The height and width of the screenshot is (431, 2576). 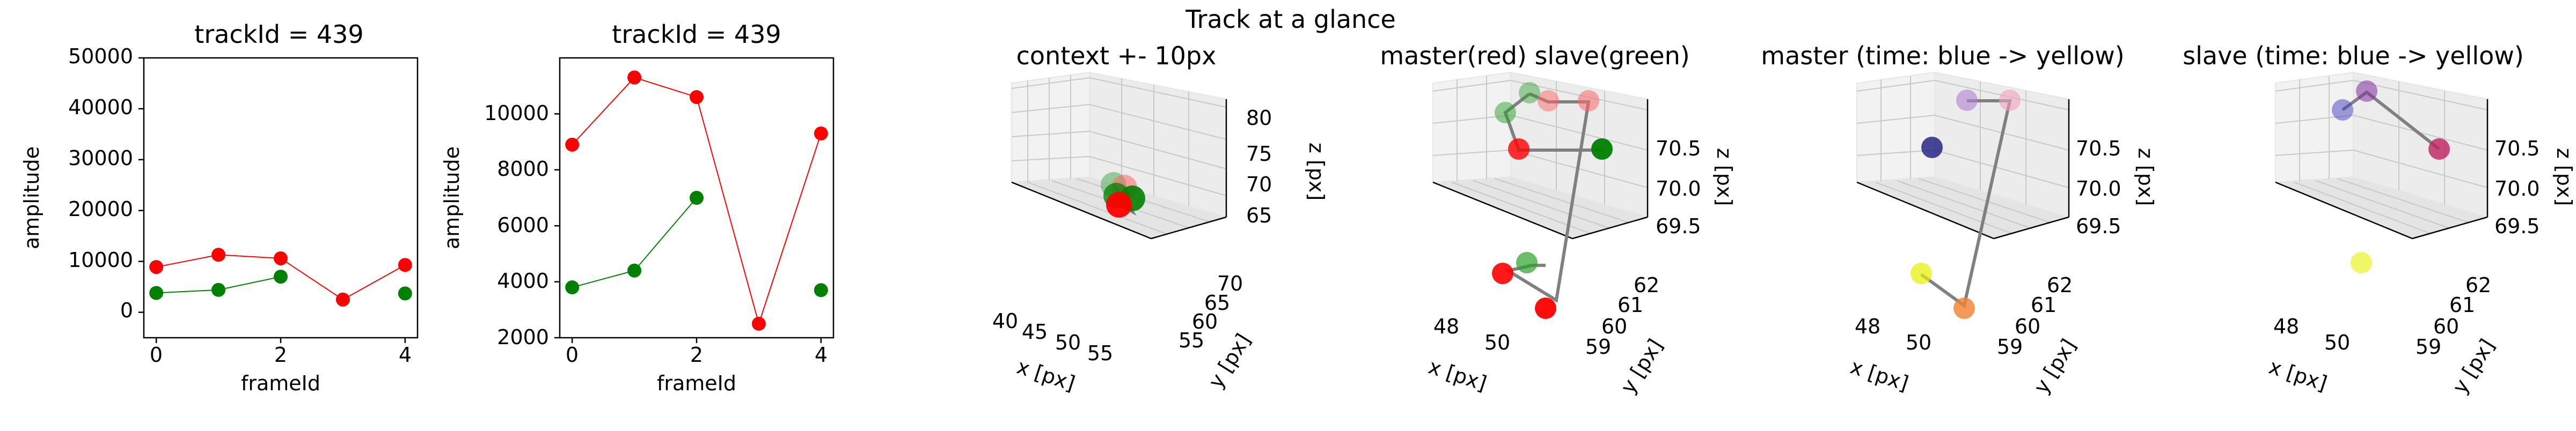 What do you see at coordinates (1116, 55) in the screenshot?
I see `panel-3-title: context +- 10px` at bounding box center [1116, 55].